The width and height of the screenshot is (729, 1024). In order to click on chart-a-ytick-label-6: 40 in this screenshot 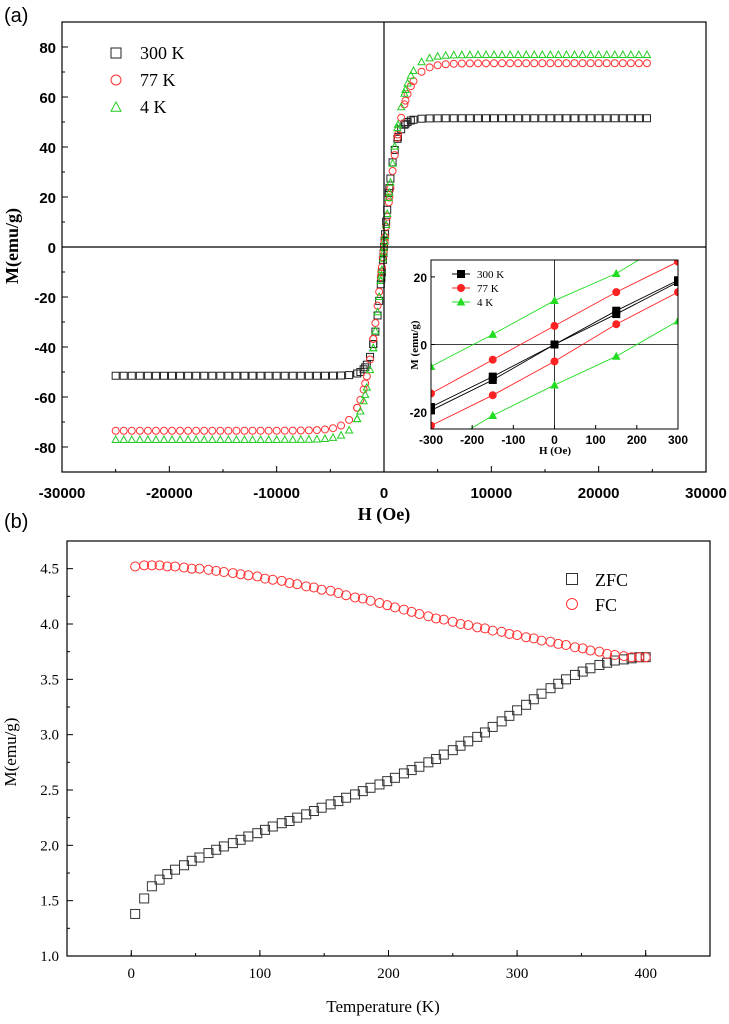, I will do `click(47, 148)`.